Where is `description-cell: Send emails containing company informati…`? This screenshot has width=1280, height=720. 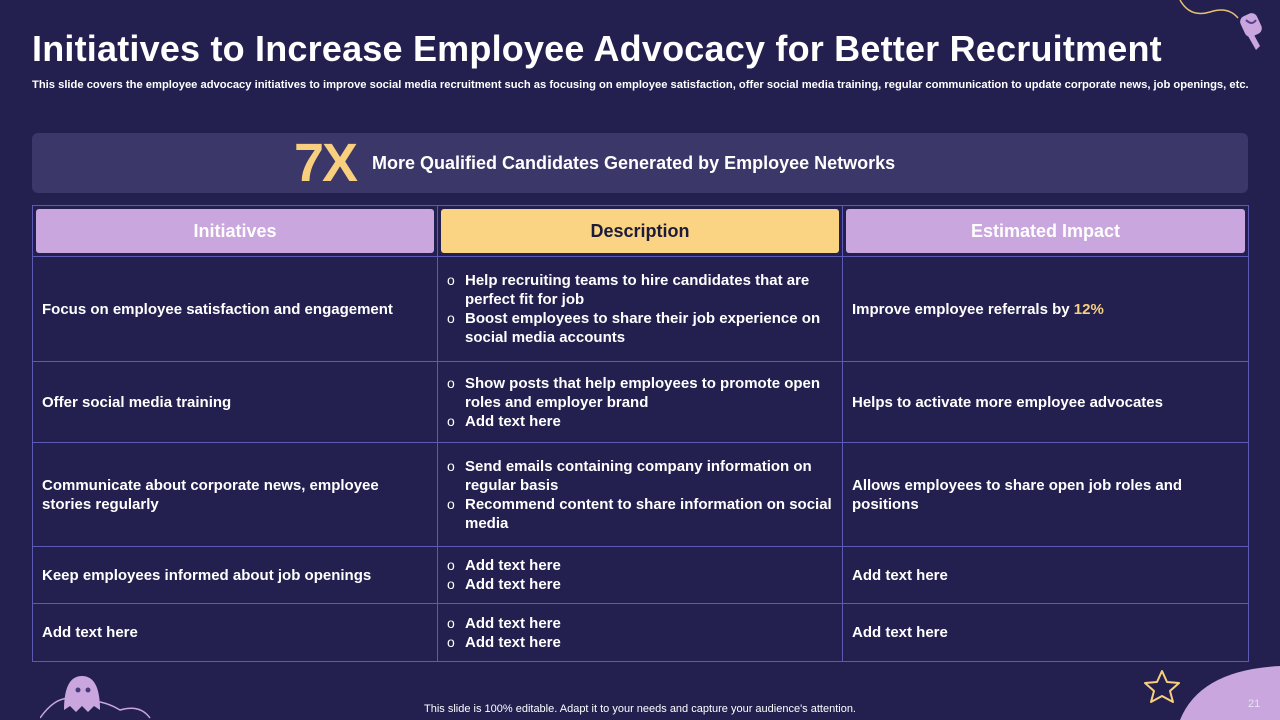 description-cell: Send emails containing company informati… is located at coordinates (640, 494).